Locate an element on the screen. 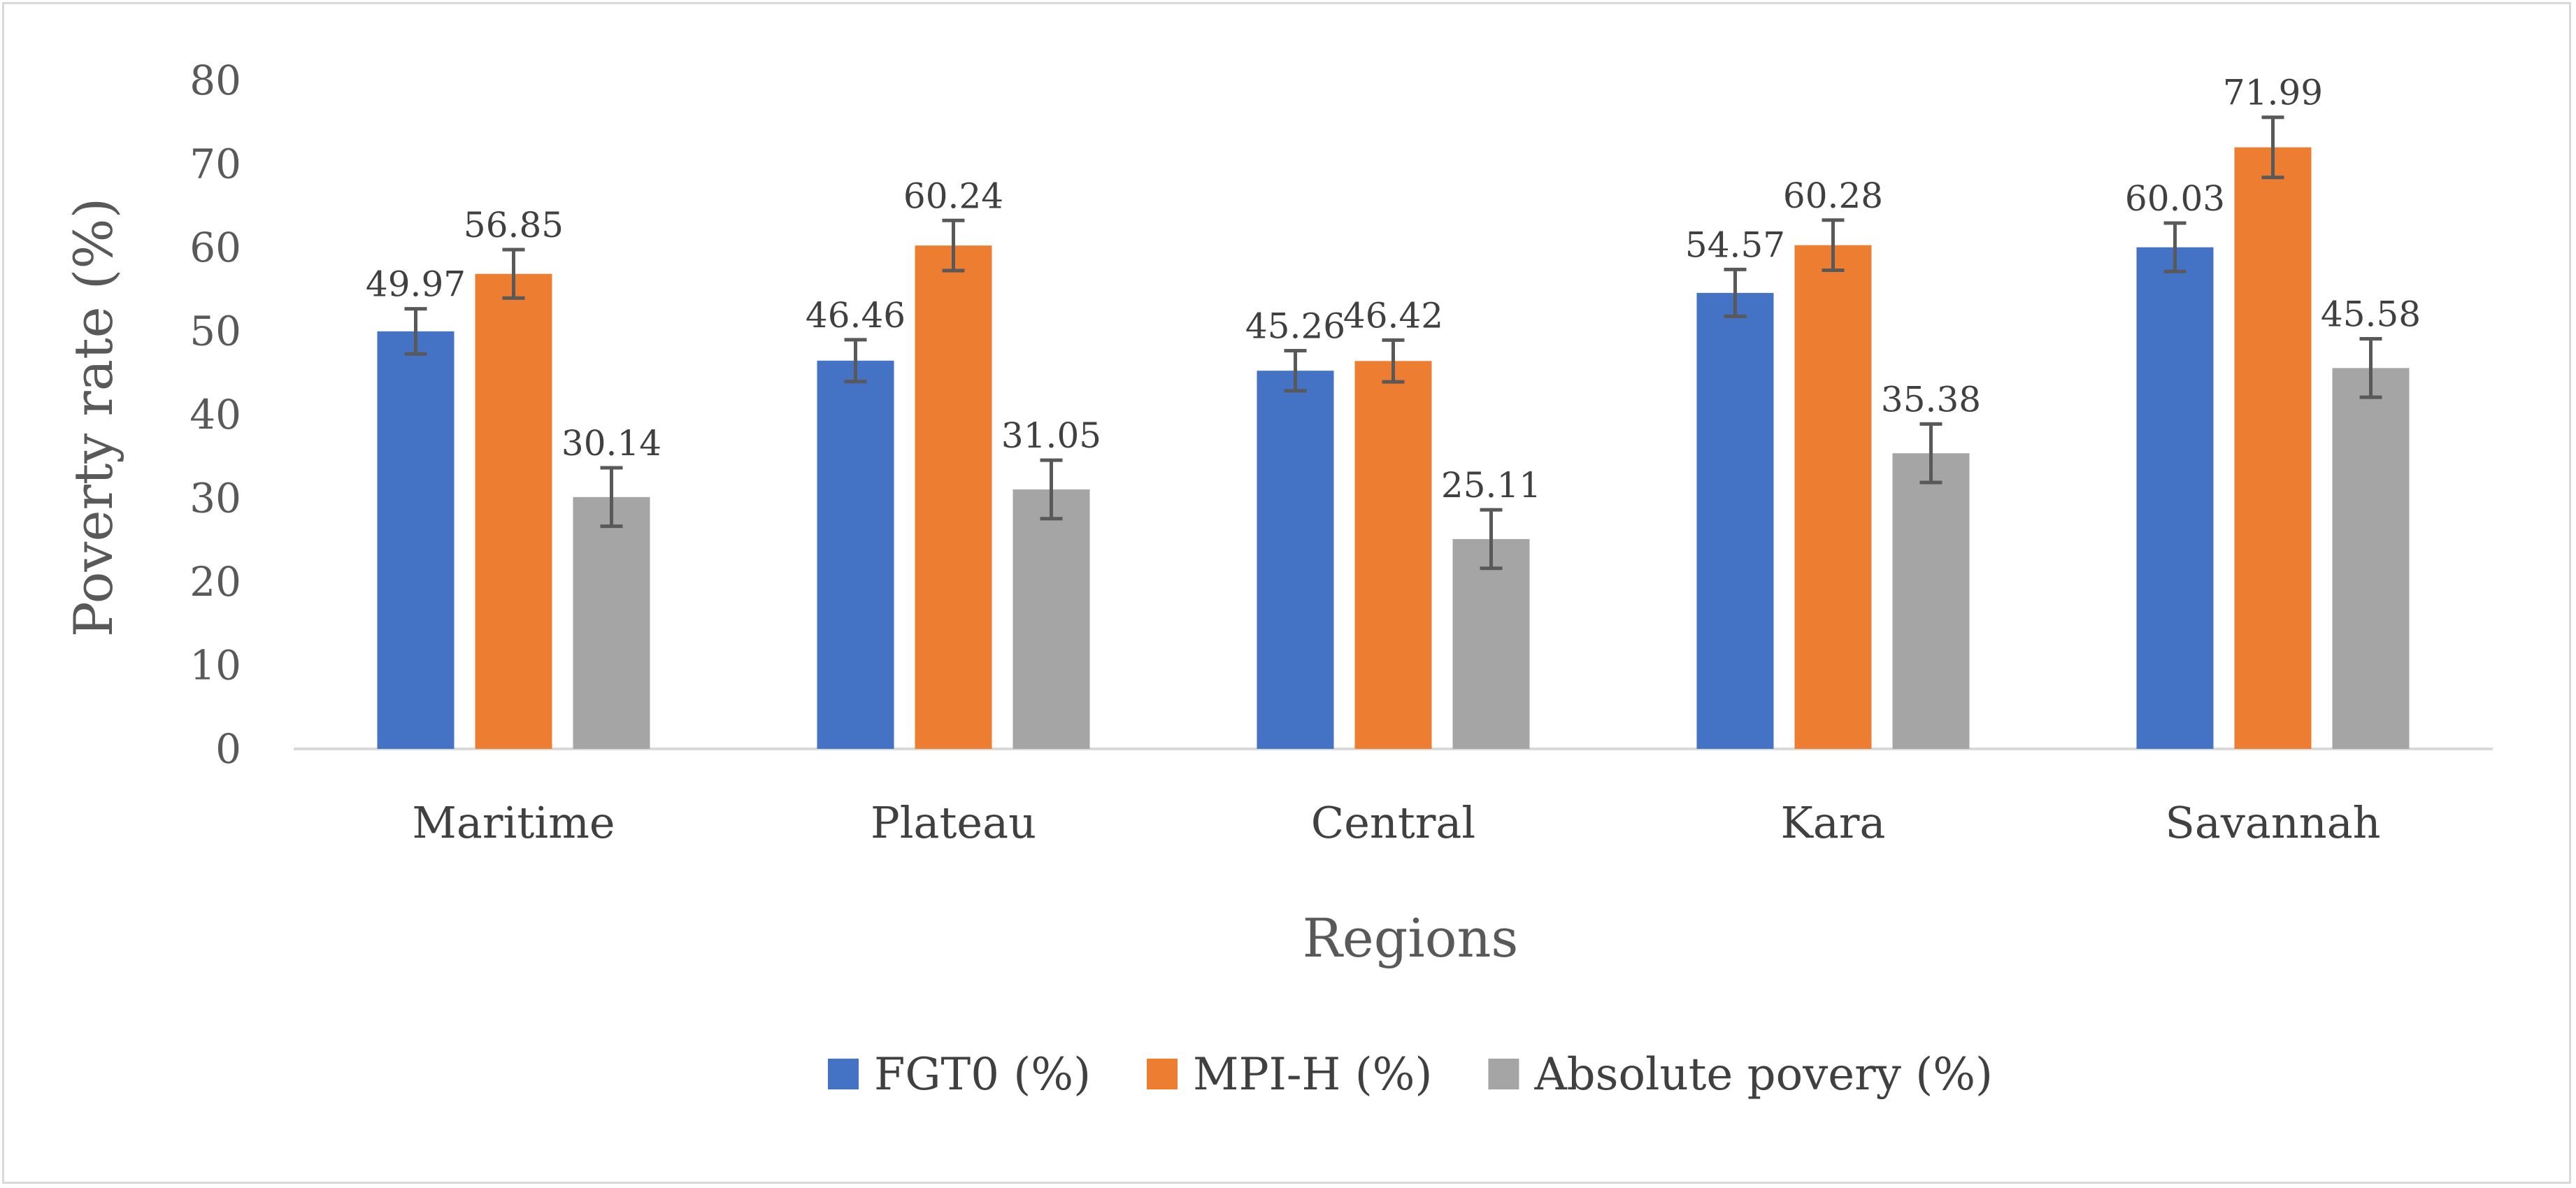 Image resolution: width=2576 pixels, height=1188 pixels. data-label: 54.57 is located at coordinates (1735, 244).